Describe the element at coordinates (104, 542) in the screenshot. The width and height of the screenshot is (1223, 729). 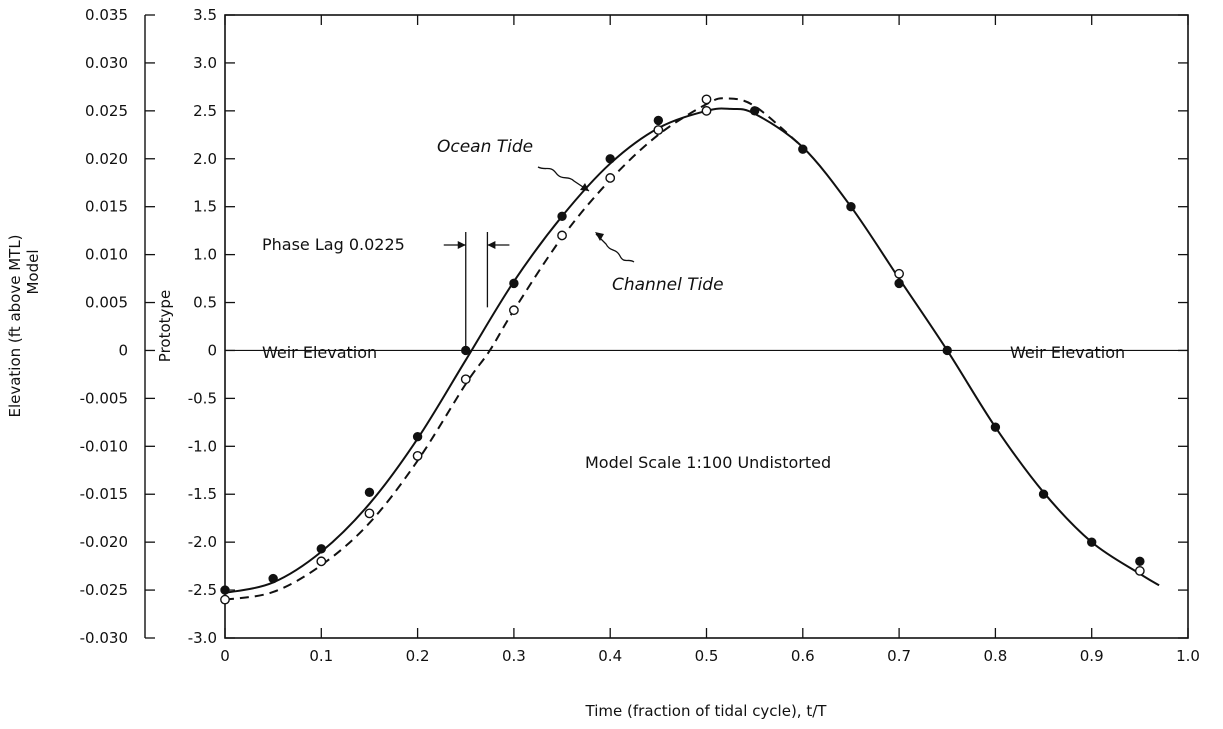
I see `model-tick-label: -0.020` at that location.